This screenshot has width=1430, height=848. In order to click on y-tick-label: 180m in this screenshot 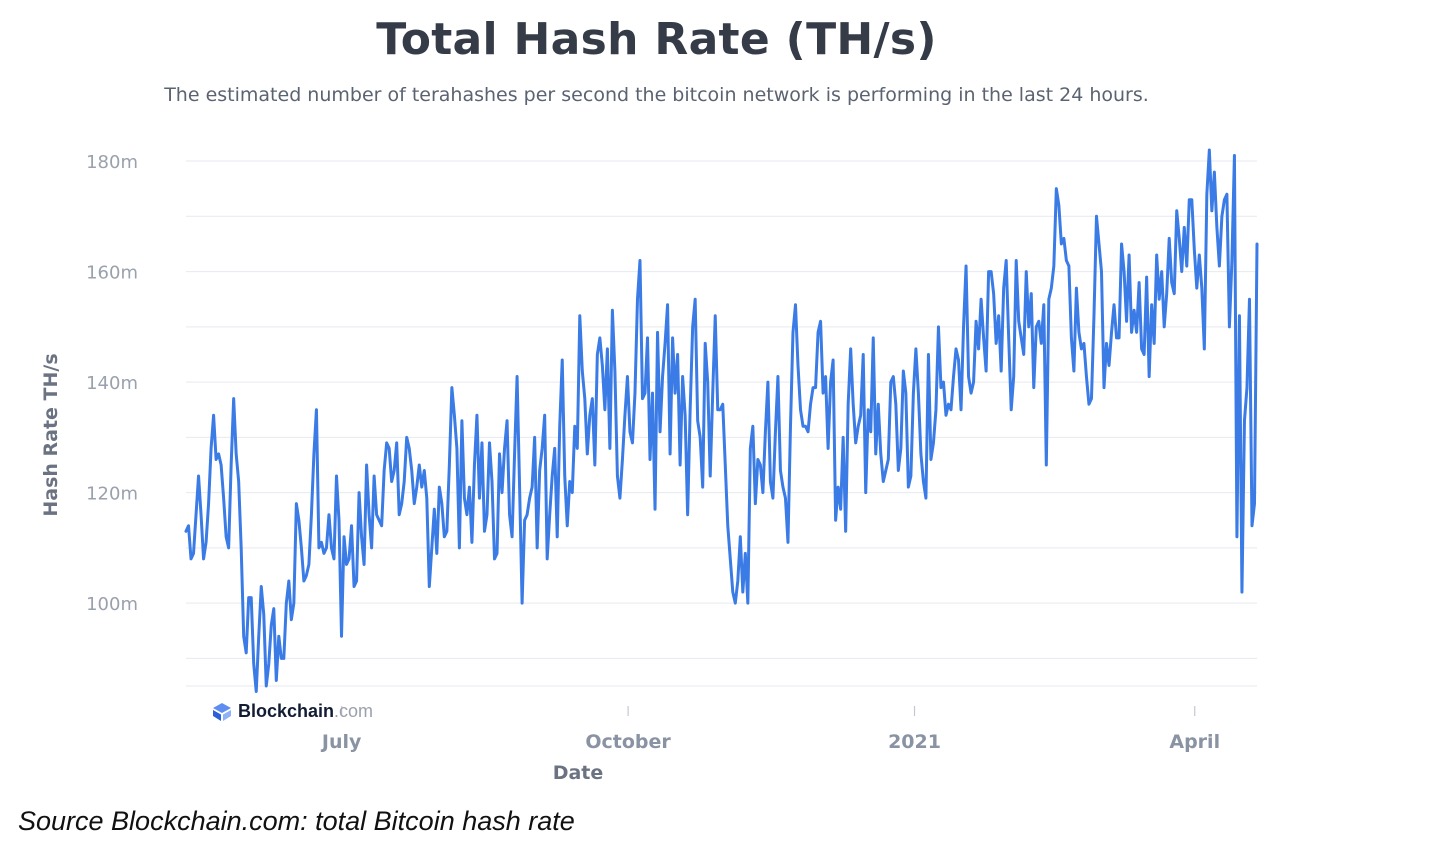, I will do `click(112, 162)`.